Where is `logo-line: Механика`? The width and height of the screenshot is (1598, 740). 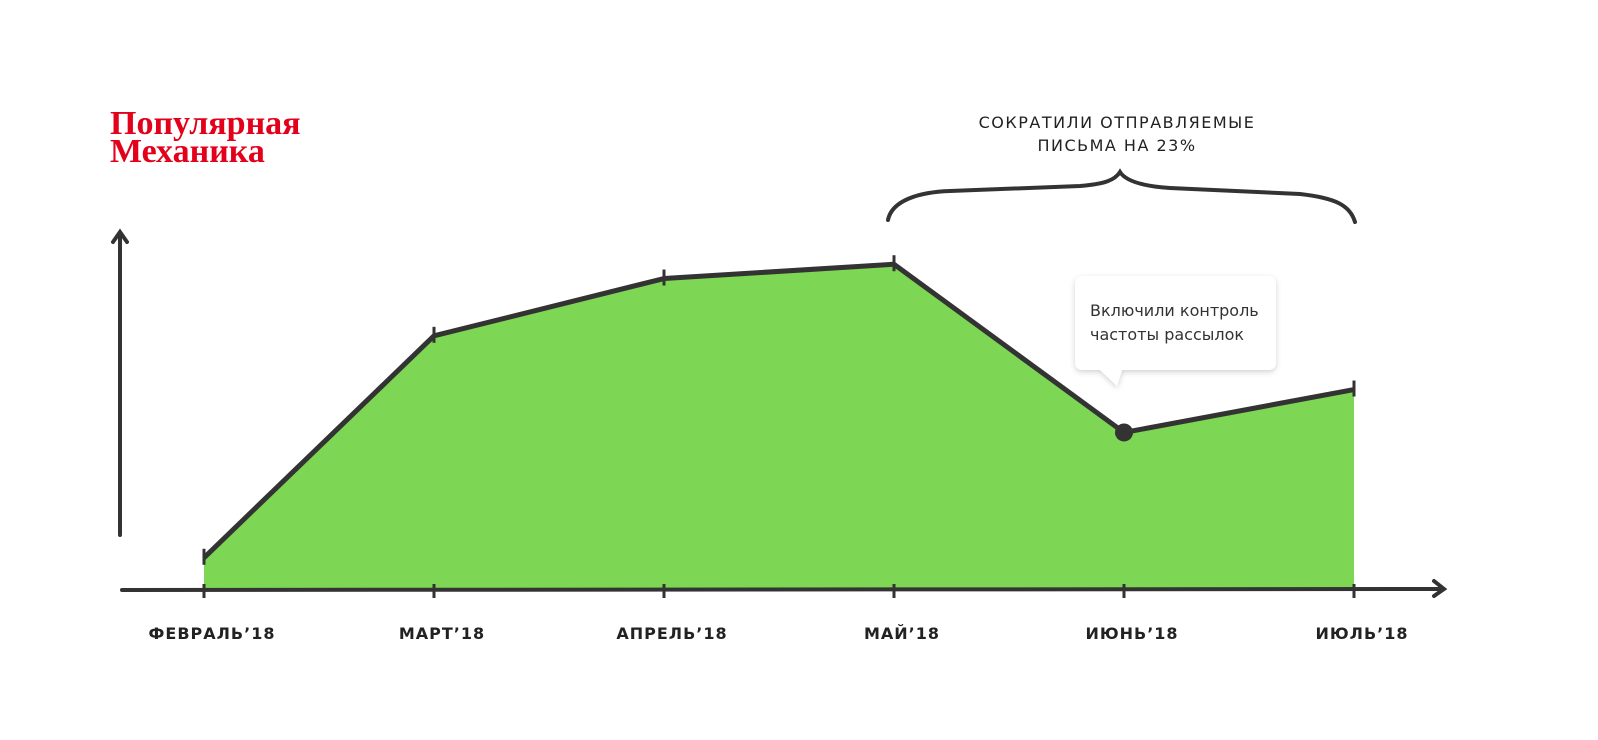
logo-line: Механика is located at coordinates (187, 151).